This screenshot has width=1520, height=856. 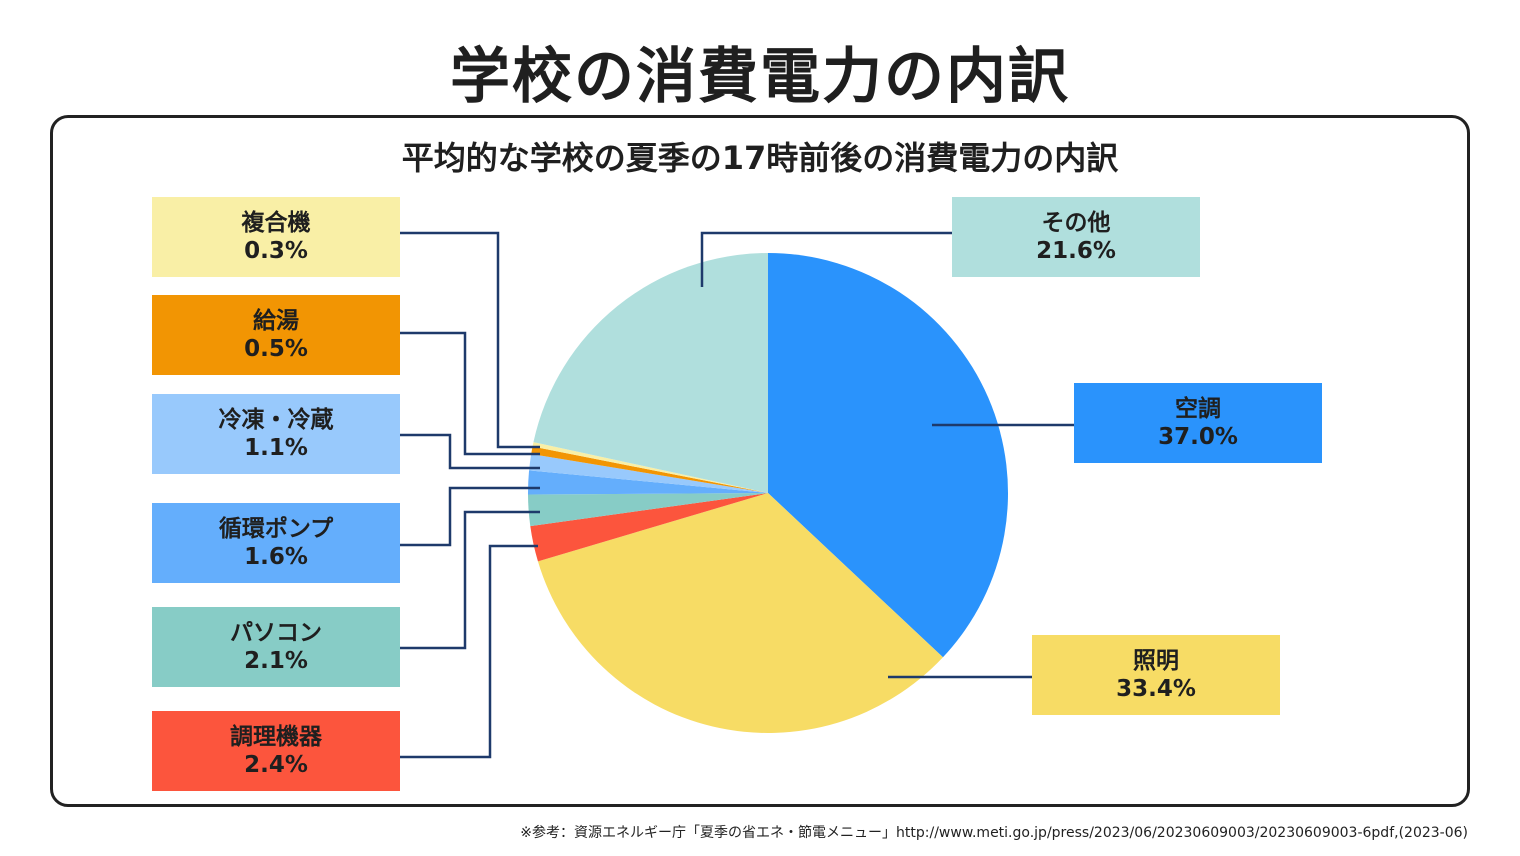 What do you see at coordinates (1156, 675) in the screenshot?
I see `label-box-lighting: 照明 33.4%` at bounding box center [1156, 675].